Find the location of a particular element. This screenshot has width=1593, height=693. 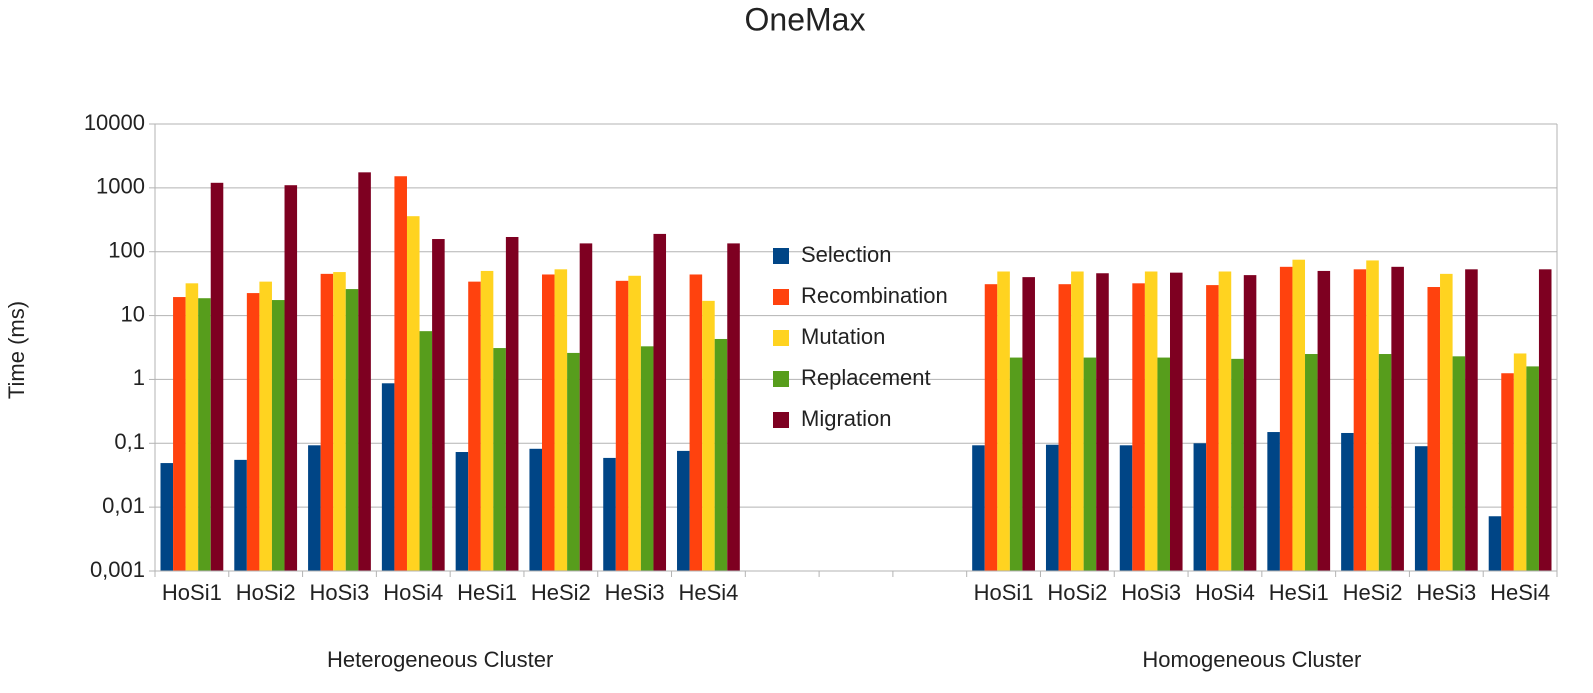

y-tick-label: 10 is located at coordinates (133, 313).